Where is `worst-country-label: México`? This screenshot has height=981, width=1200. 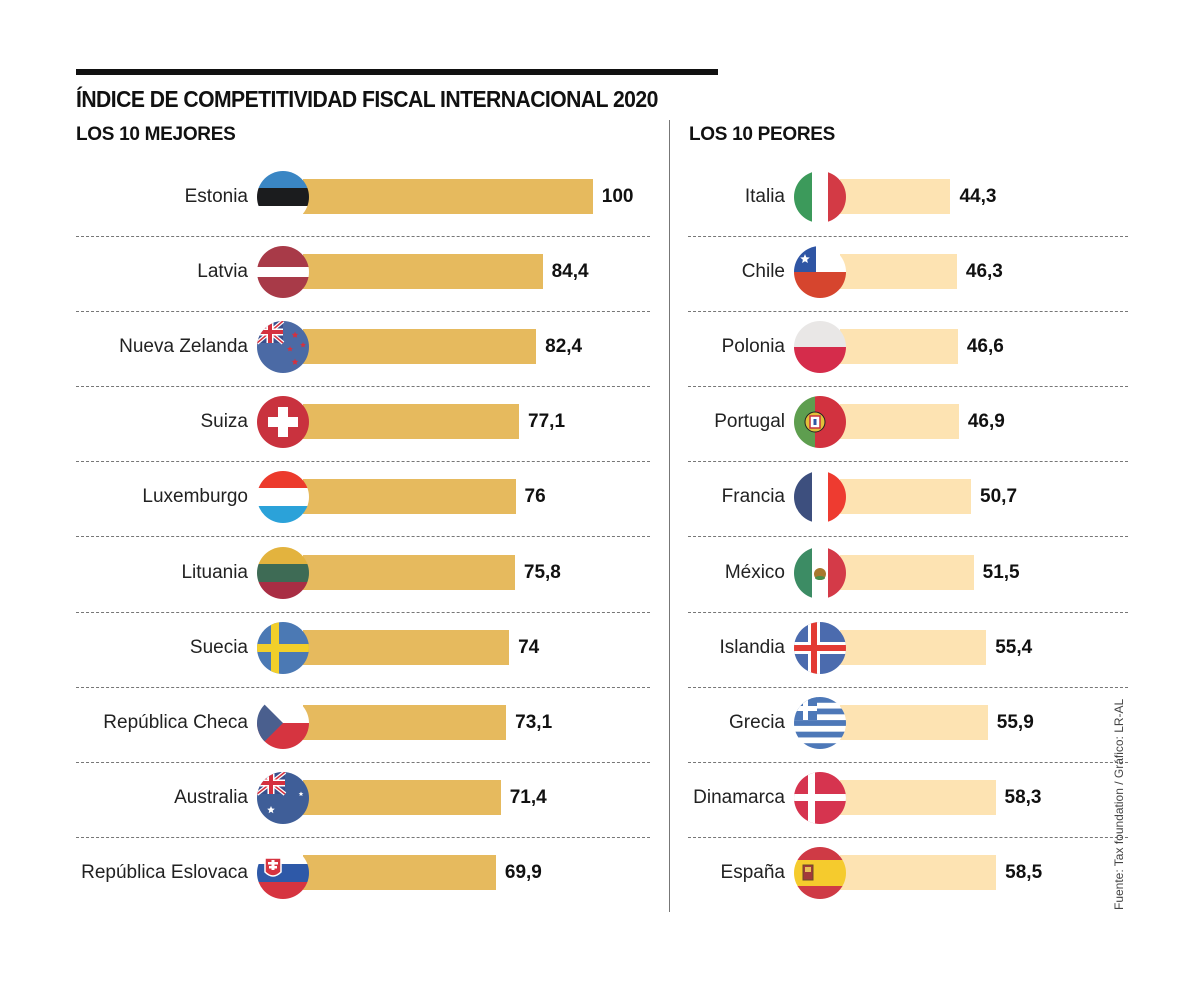 worst-country-label: México is located at coordinates (754, 572).